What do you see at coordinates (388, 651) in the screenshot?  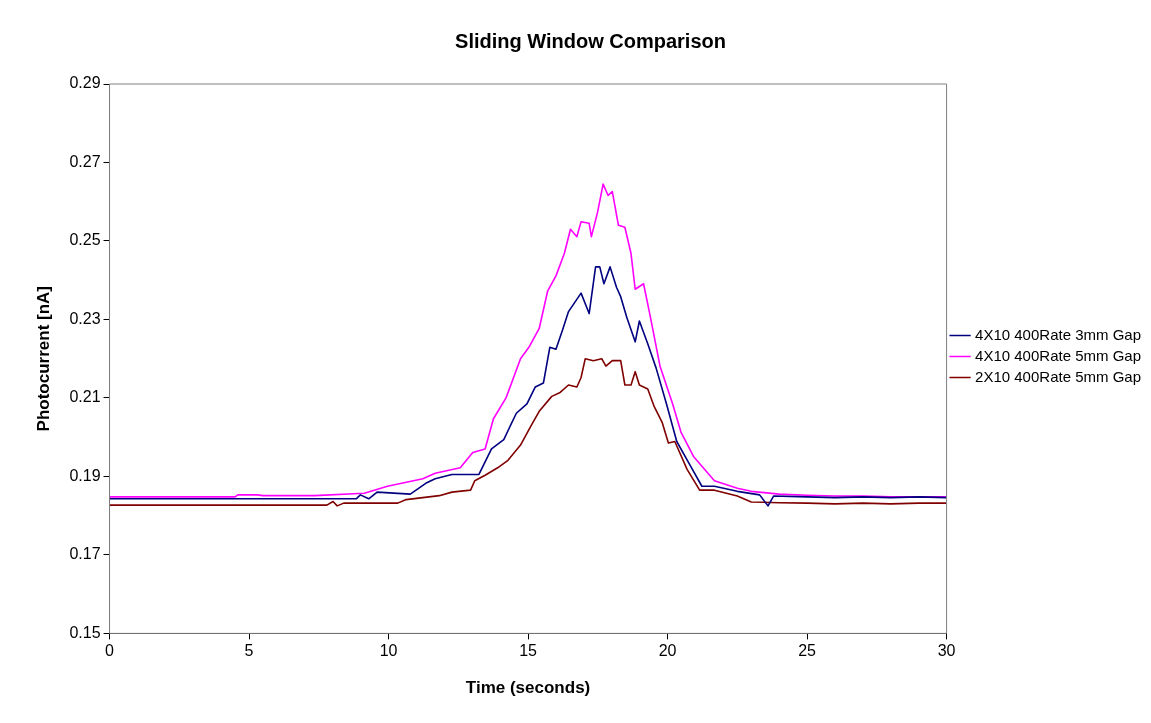 I see `x-tick-label: 10` at bounding box center [388, 651].